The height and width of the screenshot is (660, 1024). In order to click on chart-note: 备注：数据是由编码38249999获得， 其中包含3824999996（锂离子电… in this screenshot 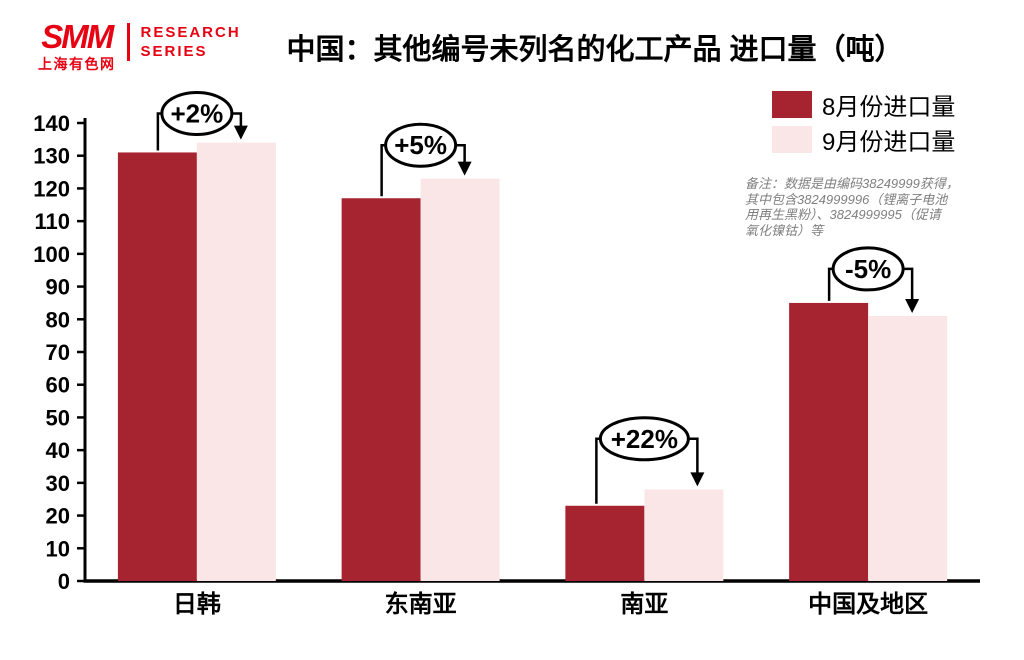, I will do `click(878, 207)`.